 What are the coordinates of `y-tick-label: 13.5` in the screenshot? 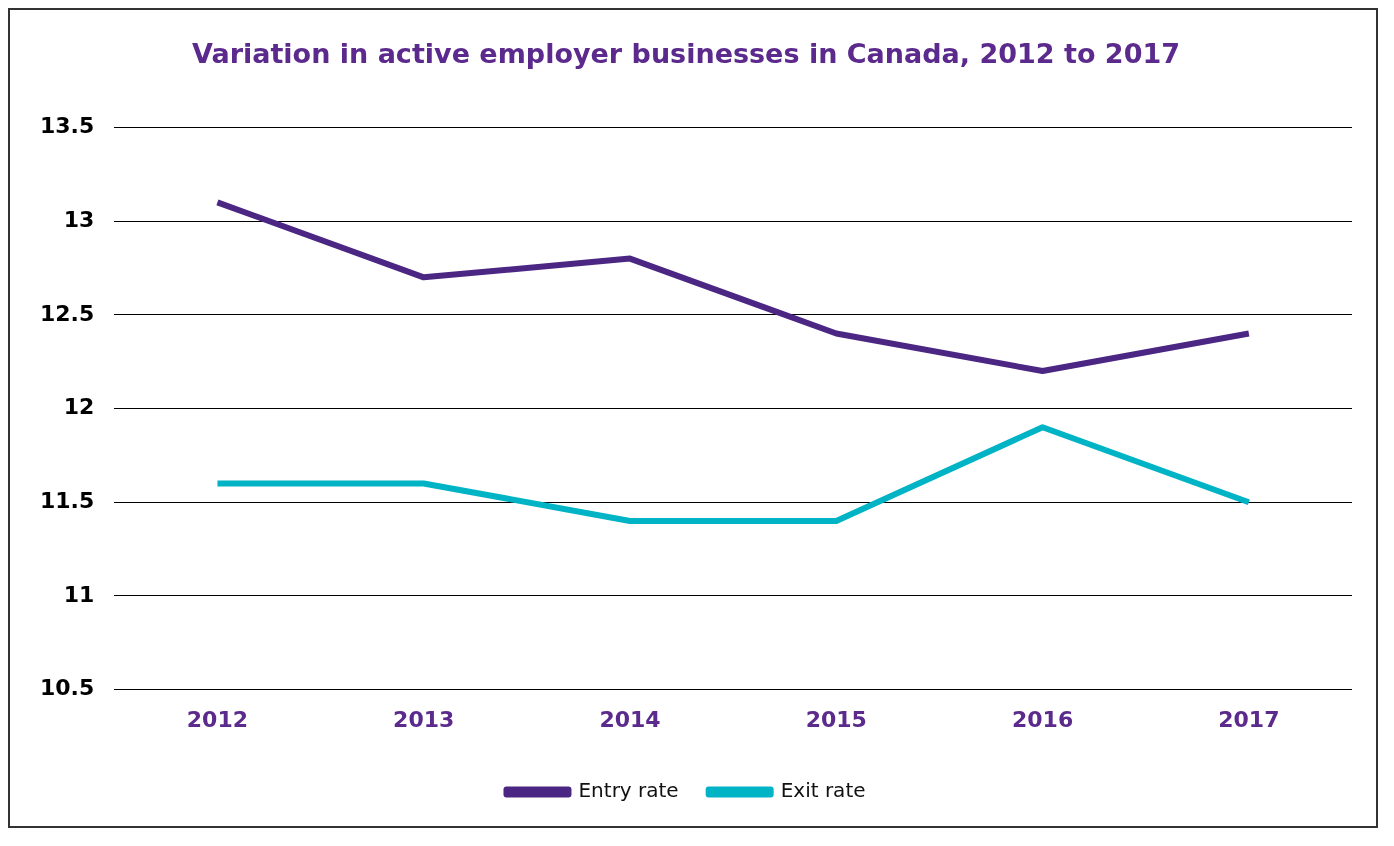 It's located at (67, 126).